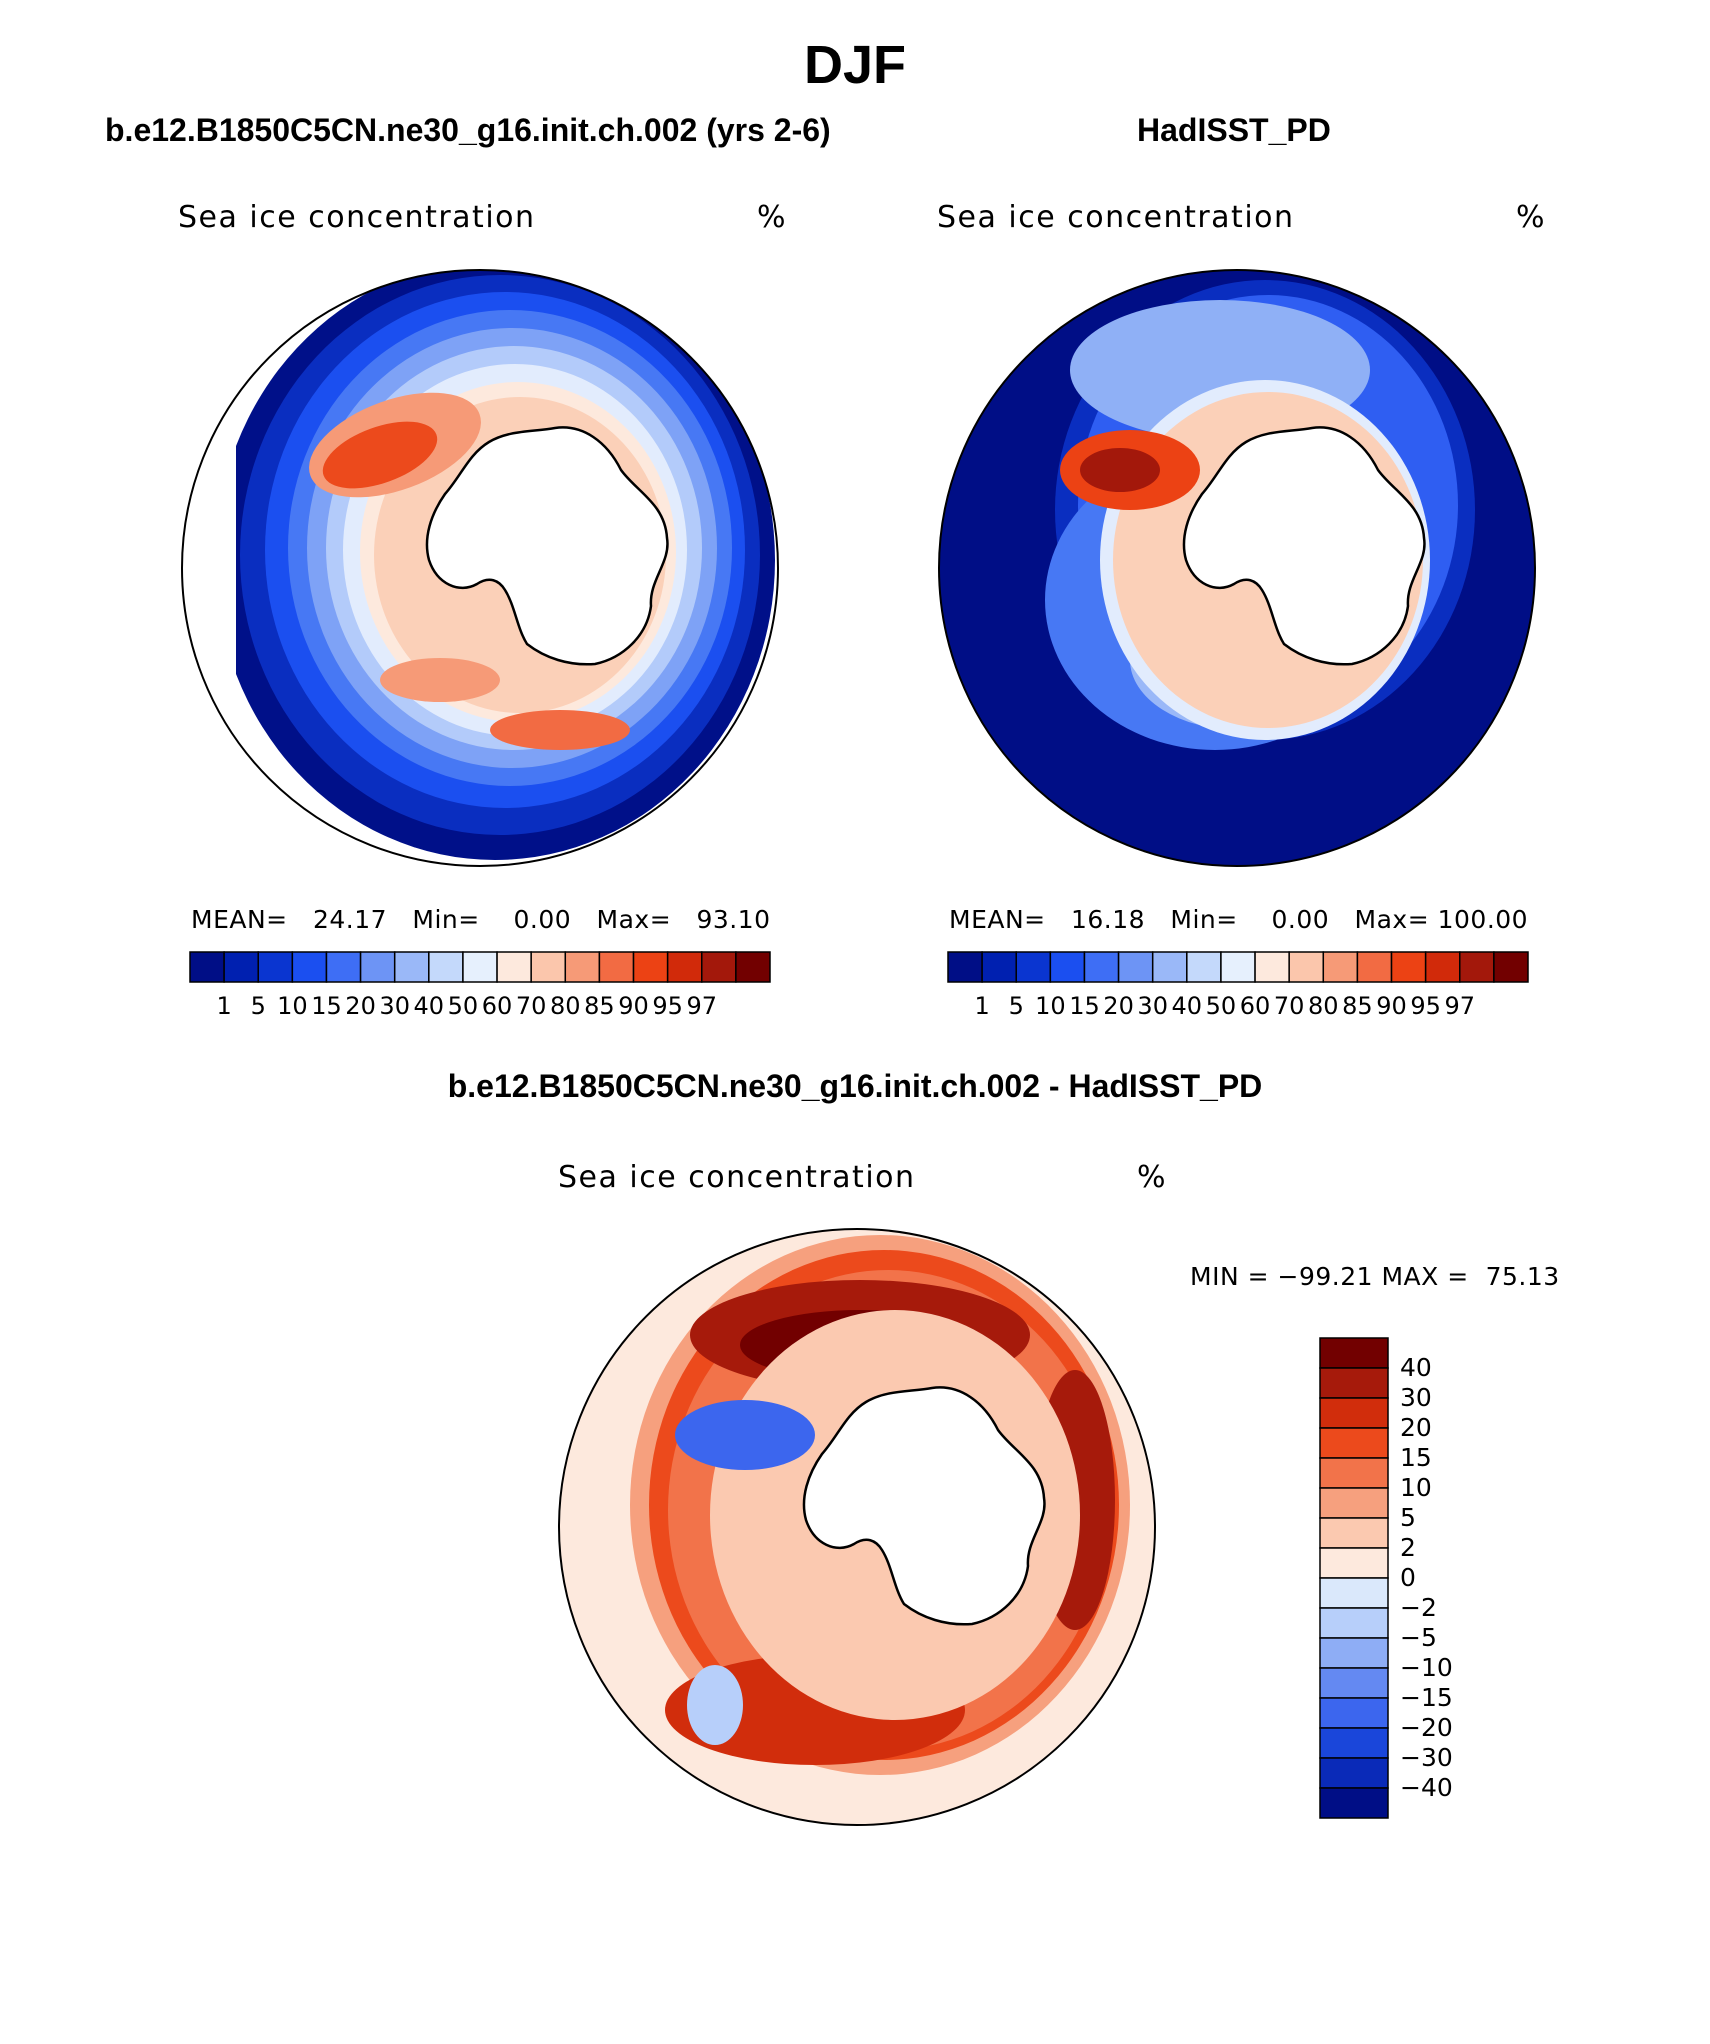 This screenshot has width=1710, height=2044. Describe the element at coordinates (1408, 1547) in the screenshot. I see `diff-colorbar-tick-label: 2` at that location.